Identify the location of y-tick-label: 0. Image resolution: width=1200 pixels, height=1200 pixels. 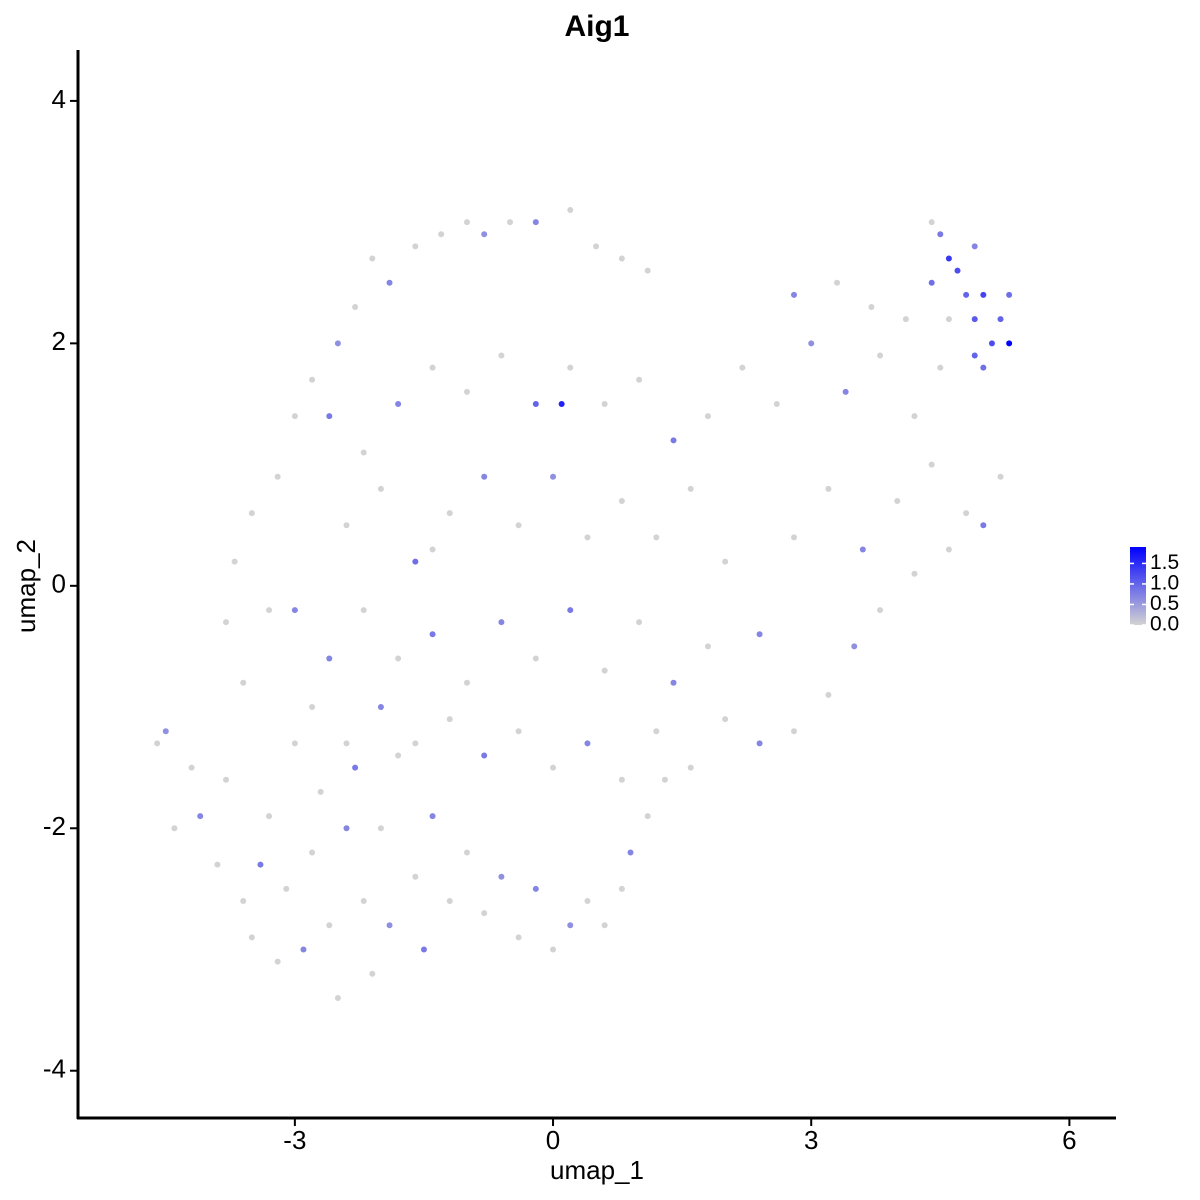
(59, 584).